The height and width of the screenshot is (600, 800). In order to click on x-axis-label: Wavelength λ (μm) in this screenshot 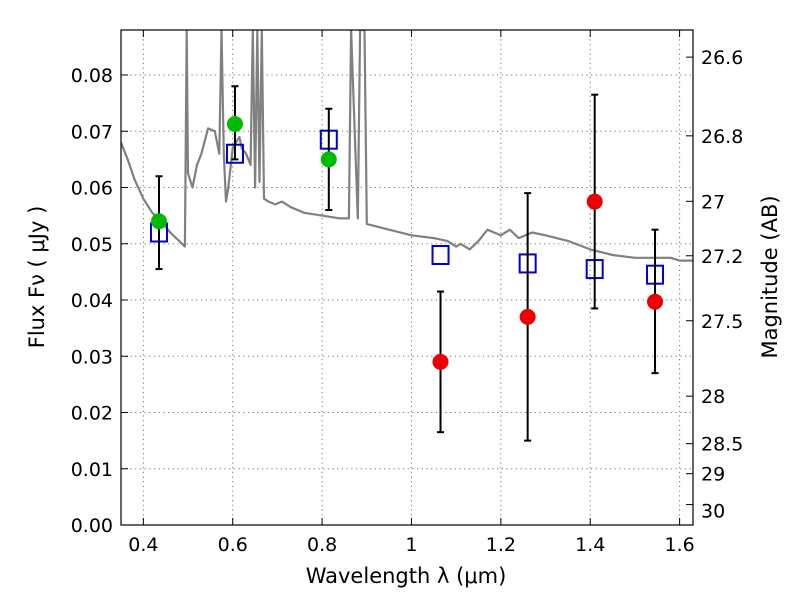, I will do `click(406, 576)`.